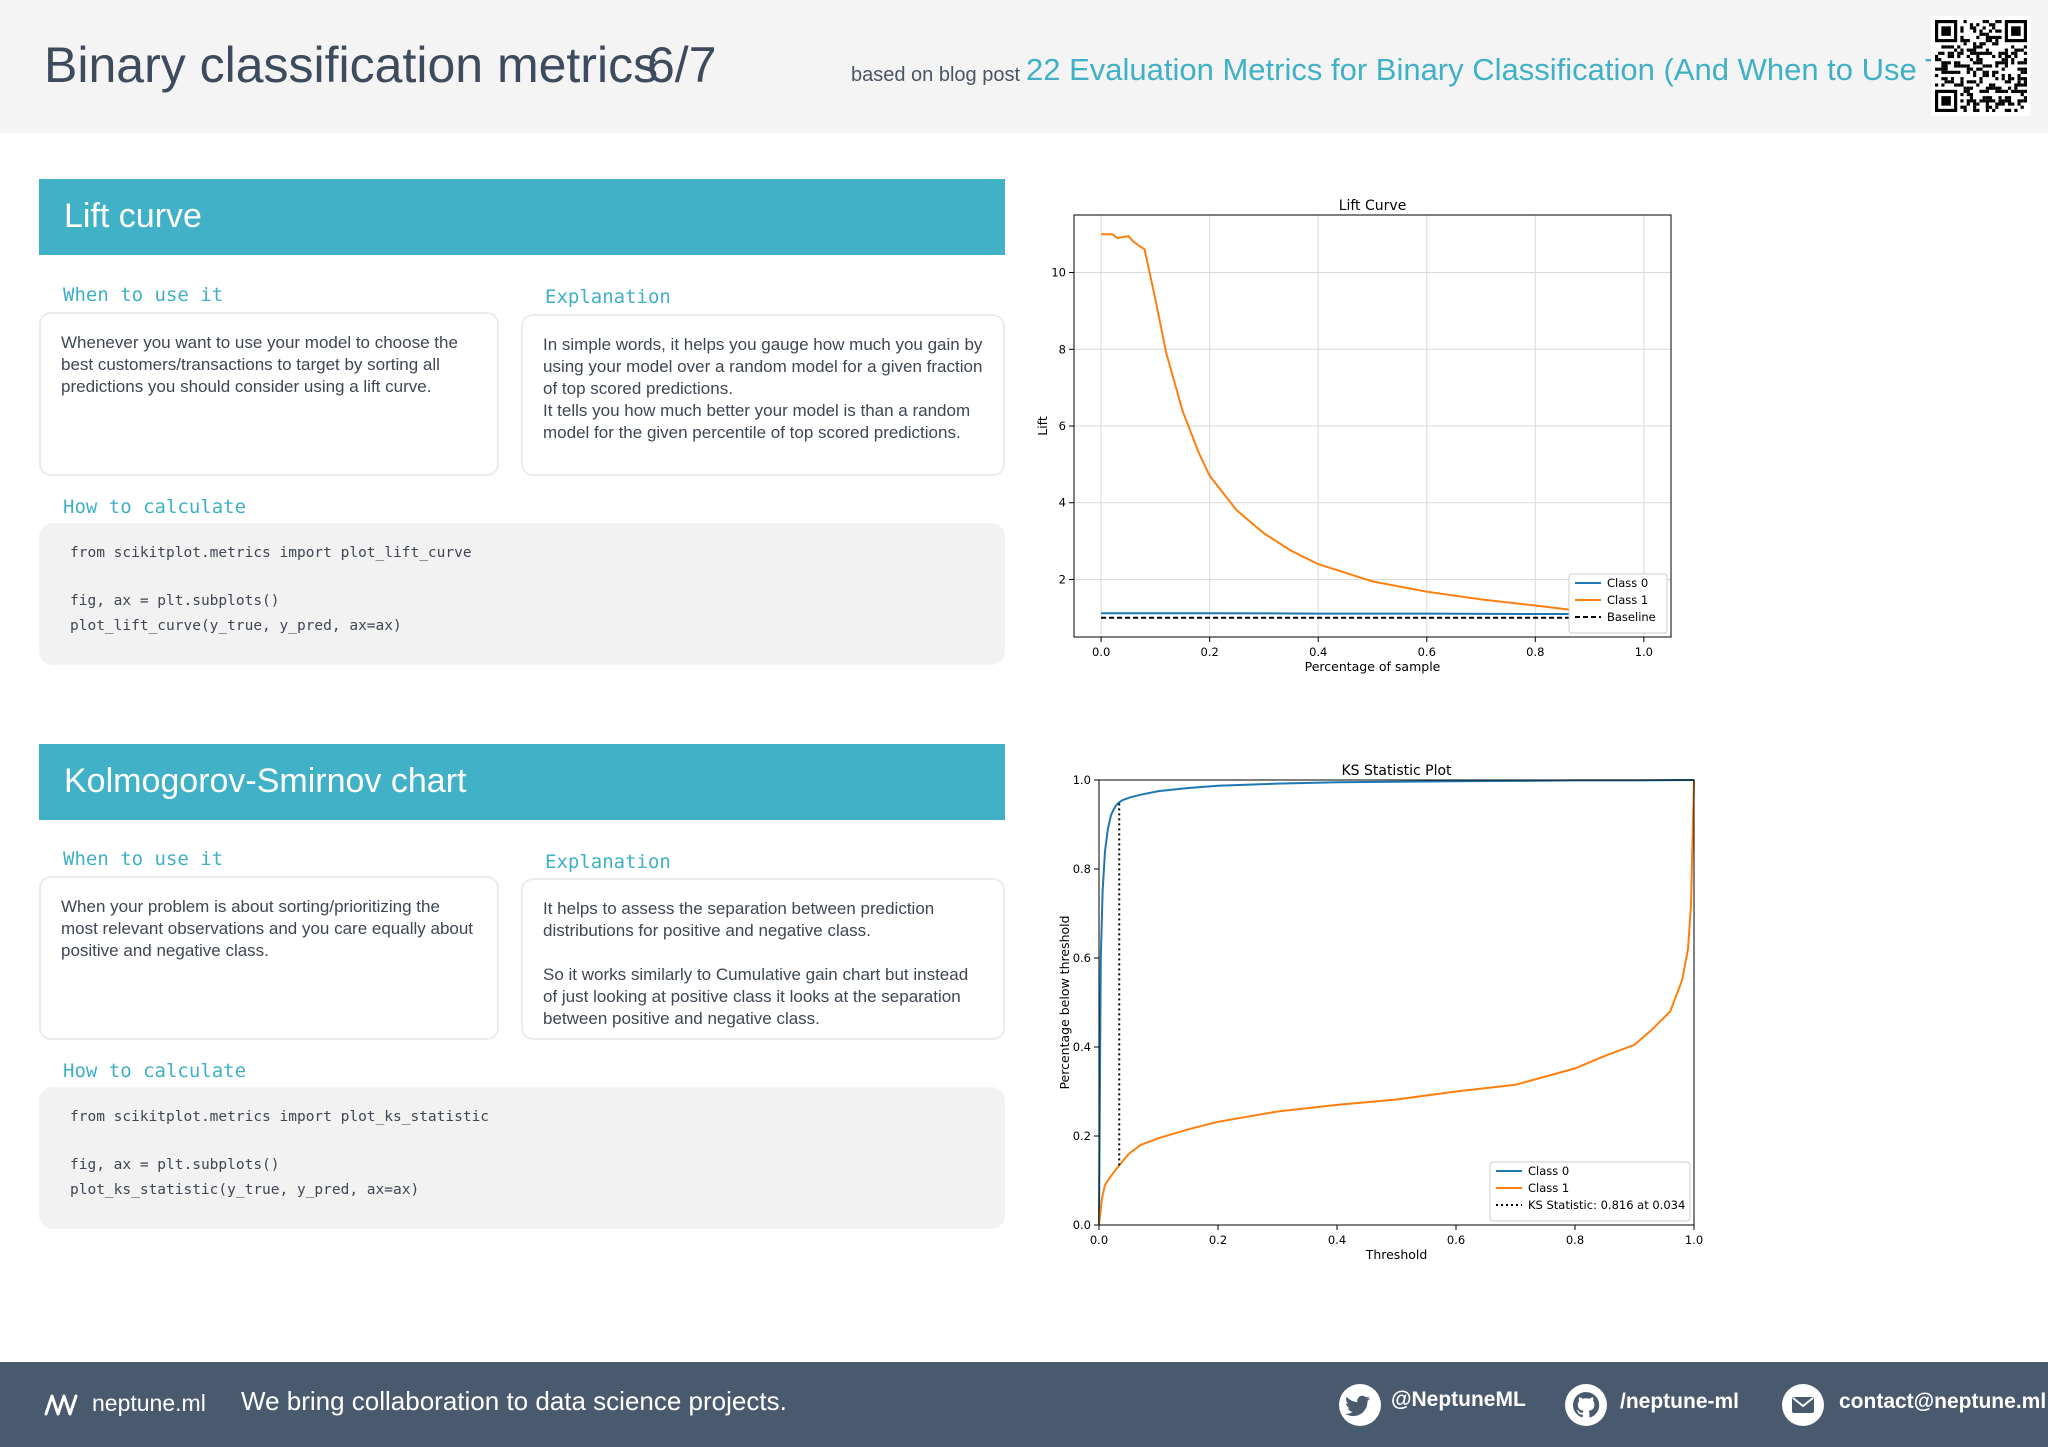 The height and width of the screenshot is (1447, 2048). I want to click on footer-logo: neptune.ml, so click(149, 1403).